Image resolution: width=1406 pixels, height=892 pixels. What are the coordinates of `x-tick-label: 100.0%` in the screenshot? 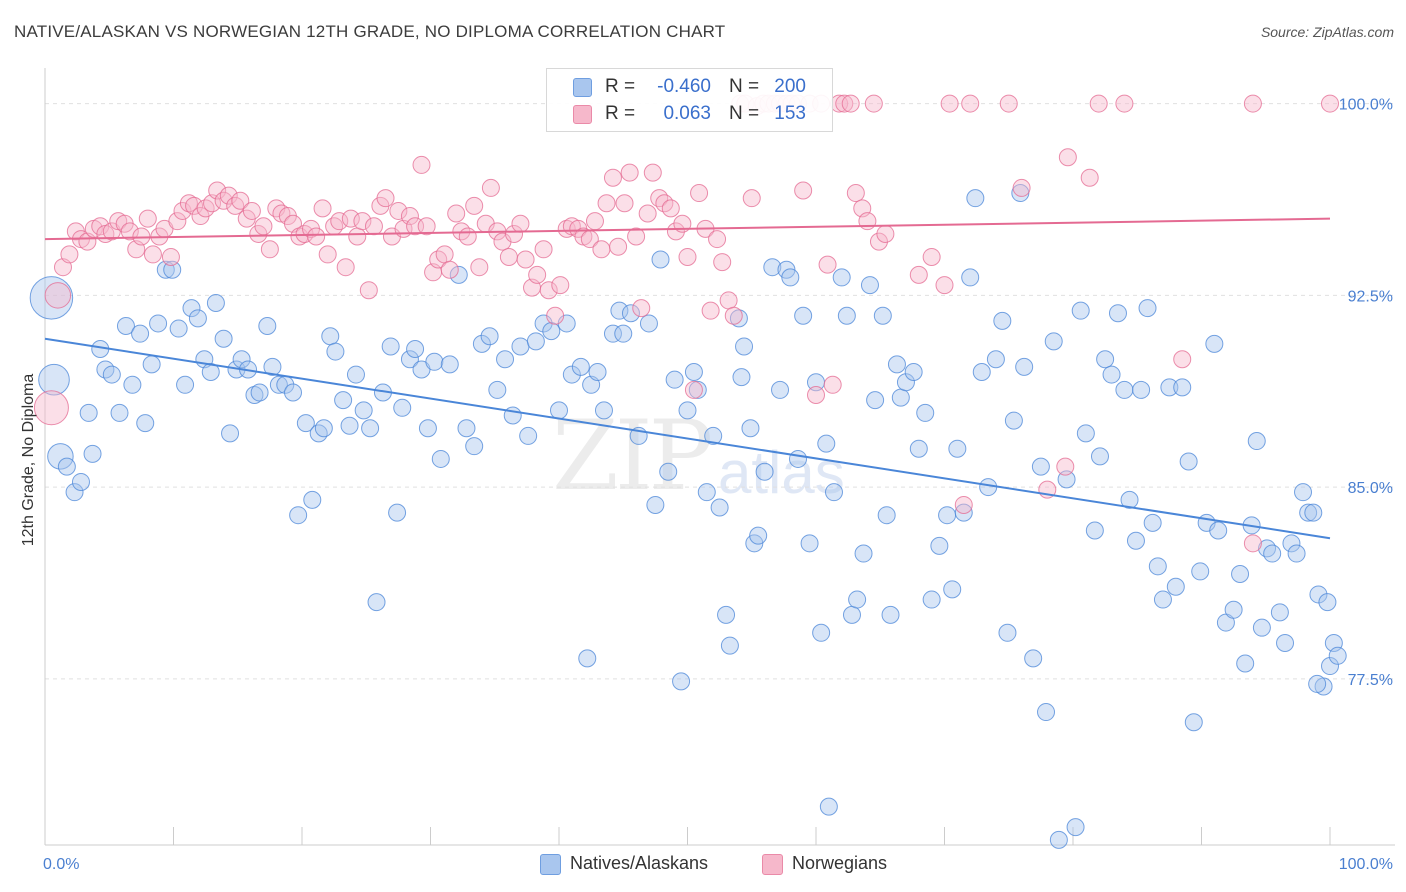 It's located at (1366, 864).